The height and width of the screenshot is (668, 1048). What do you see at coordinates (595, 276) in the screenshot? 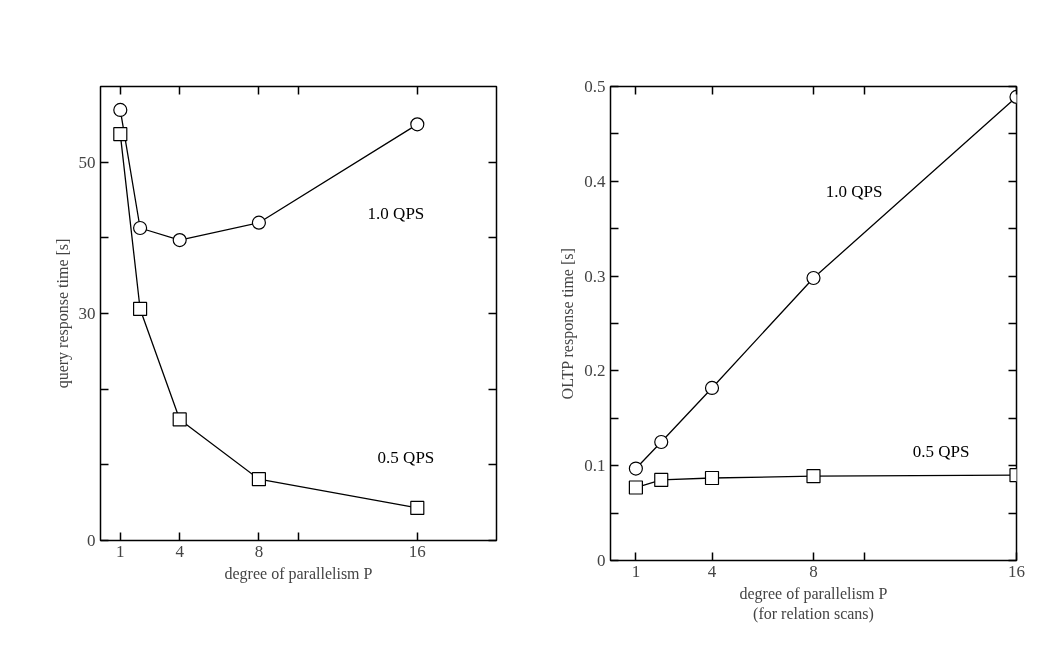
I see `y-tick-label: 0.3` at bounding box center [595, 276].